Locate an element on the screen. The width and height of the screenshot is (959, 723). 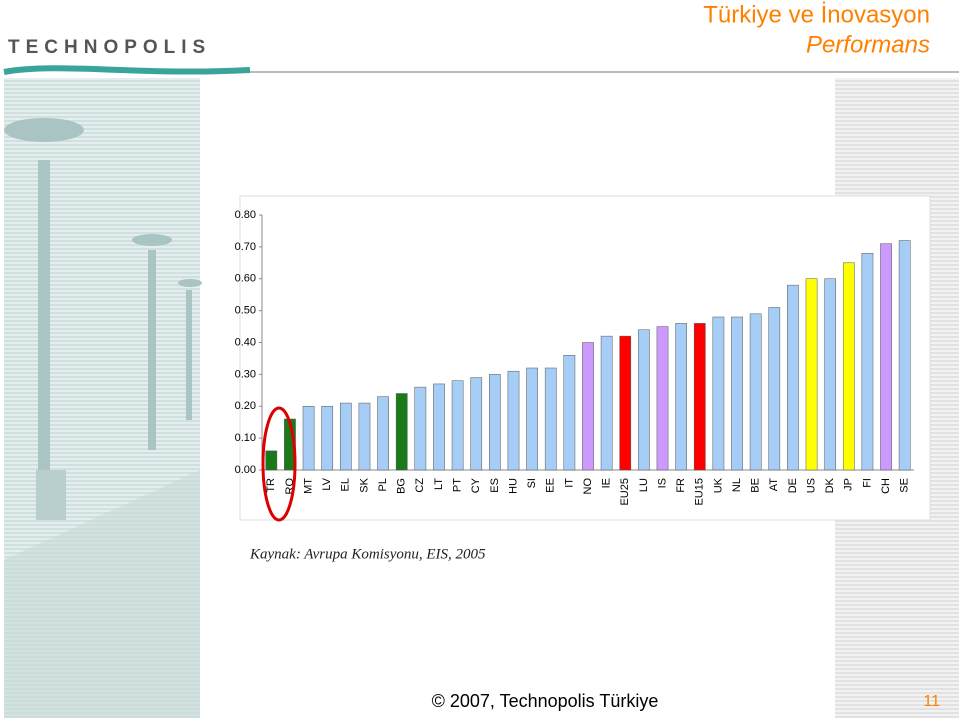
y-tick-label: 0.80 is located at coordinates (245, 215).